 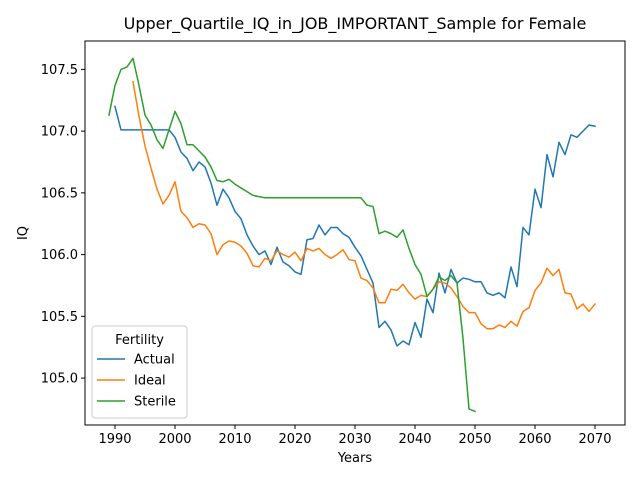 What do you see at coordinates (294, 439) in the screenshot?
I see `x-tick-label: 2020` at bounding box center [294, 439].